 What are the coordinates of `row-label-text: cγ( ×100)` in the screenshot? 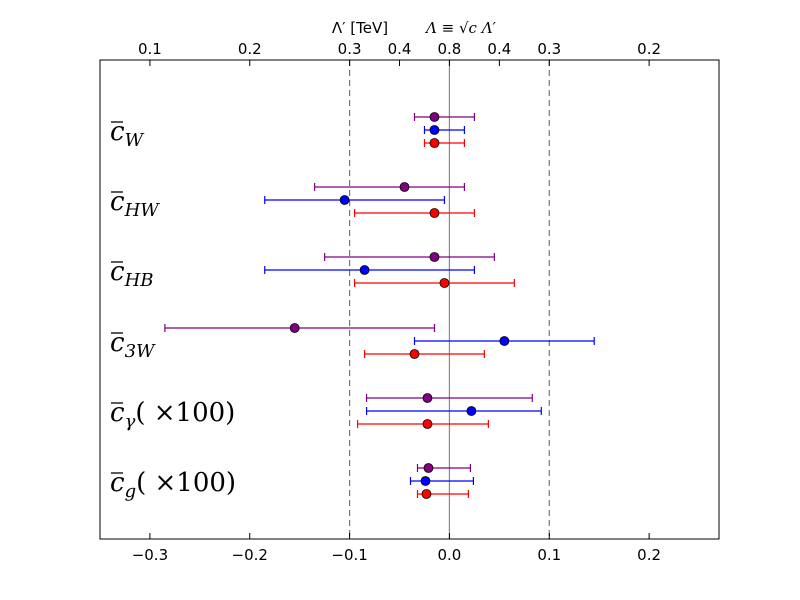 It's located at (172, 415).